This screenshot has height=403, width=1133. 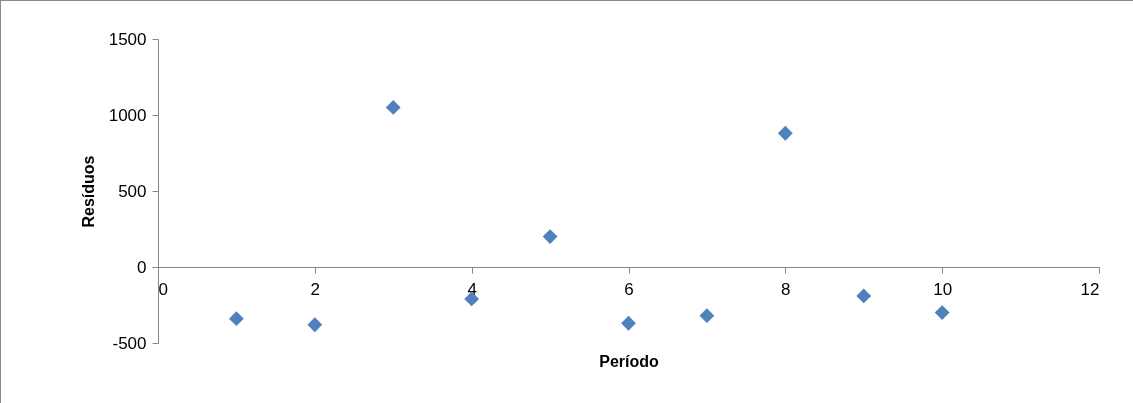 I want to click on y-tick-label: 1000, so click(x=127, y=115).